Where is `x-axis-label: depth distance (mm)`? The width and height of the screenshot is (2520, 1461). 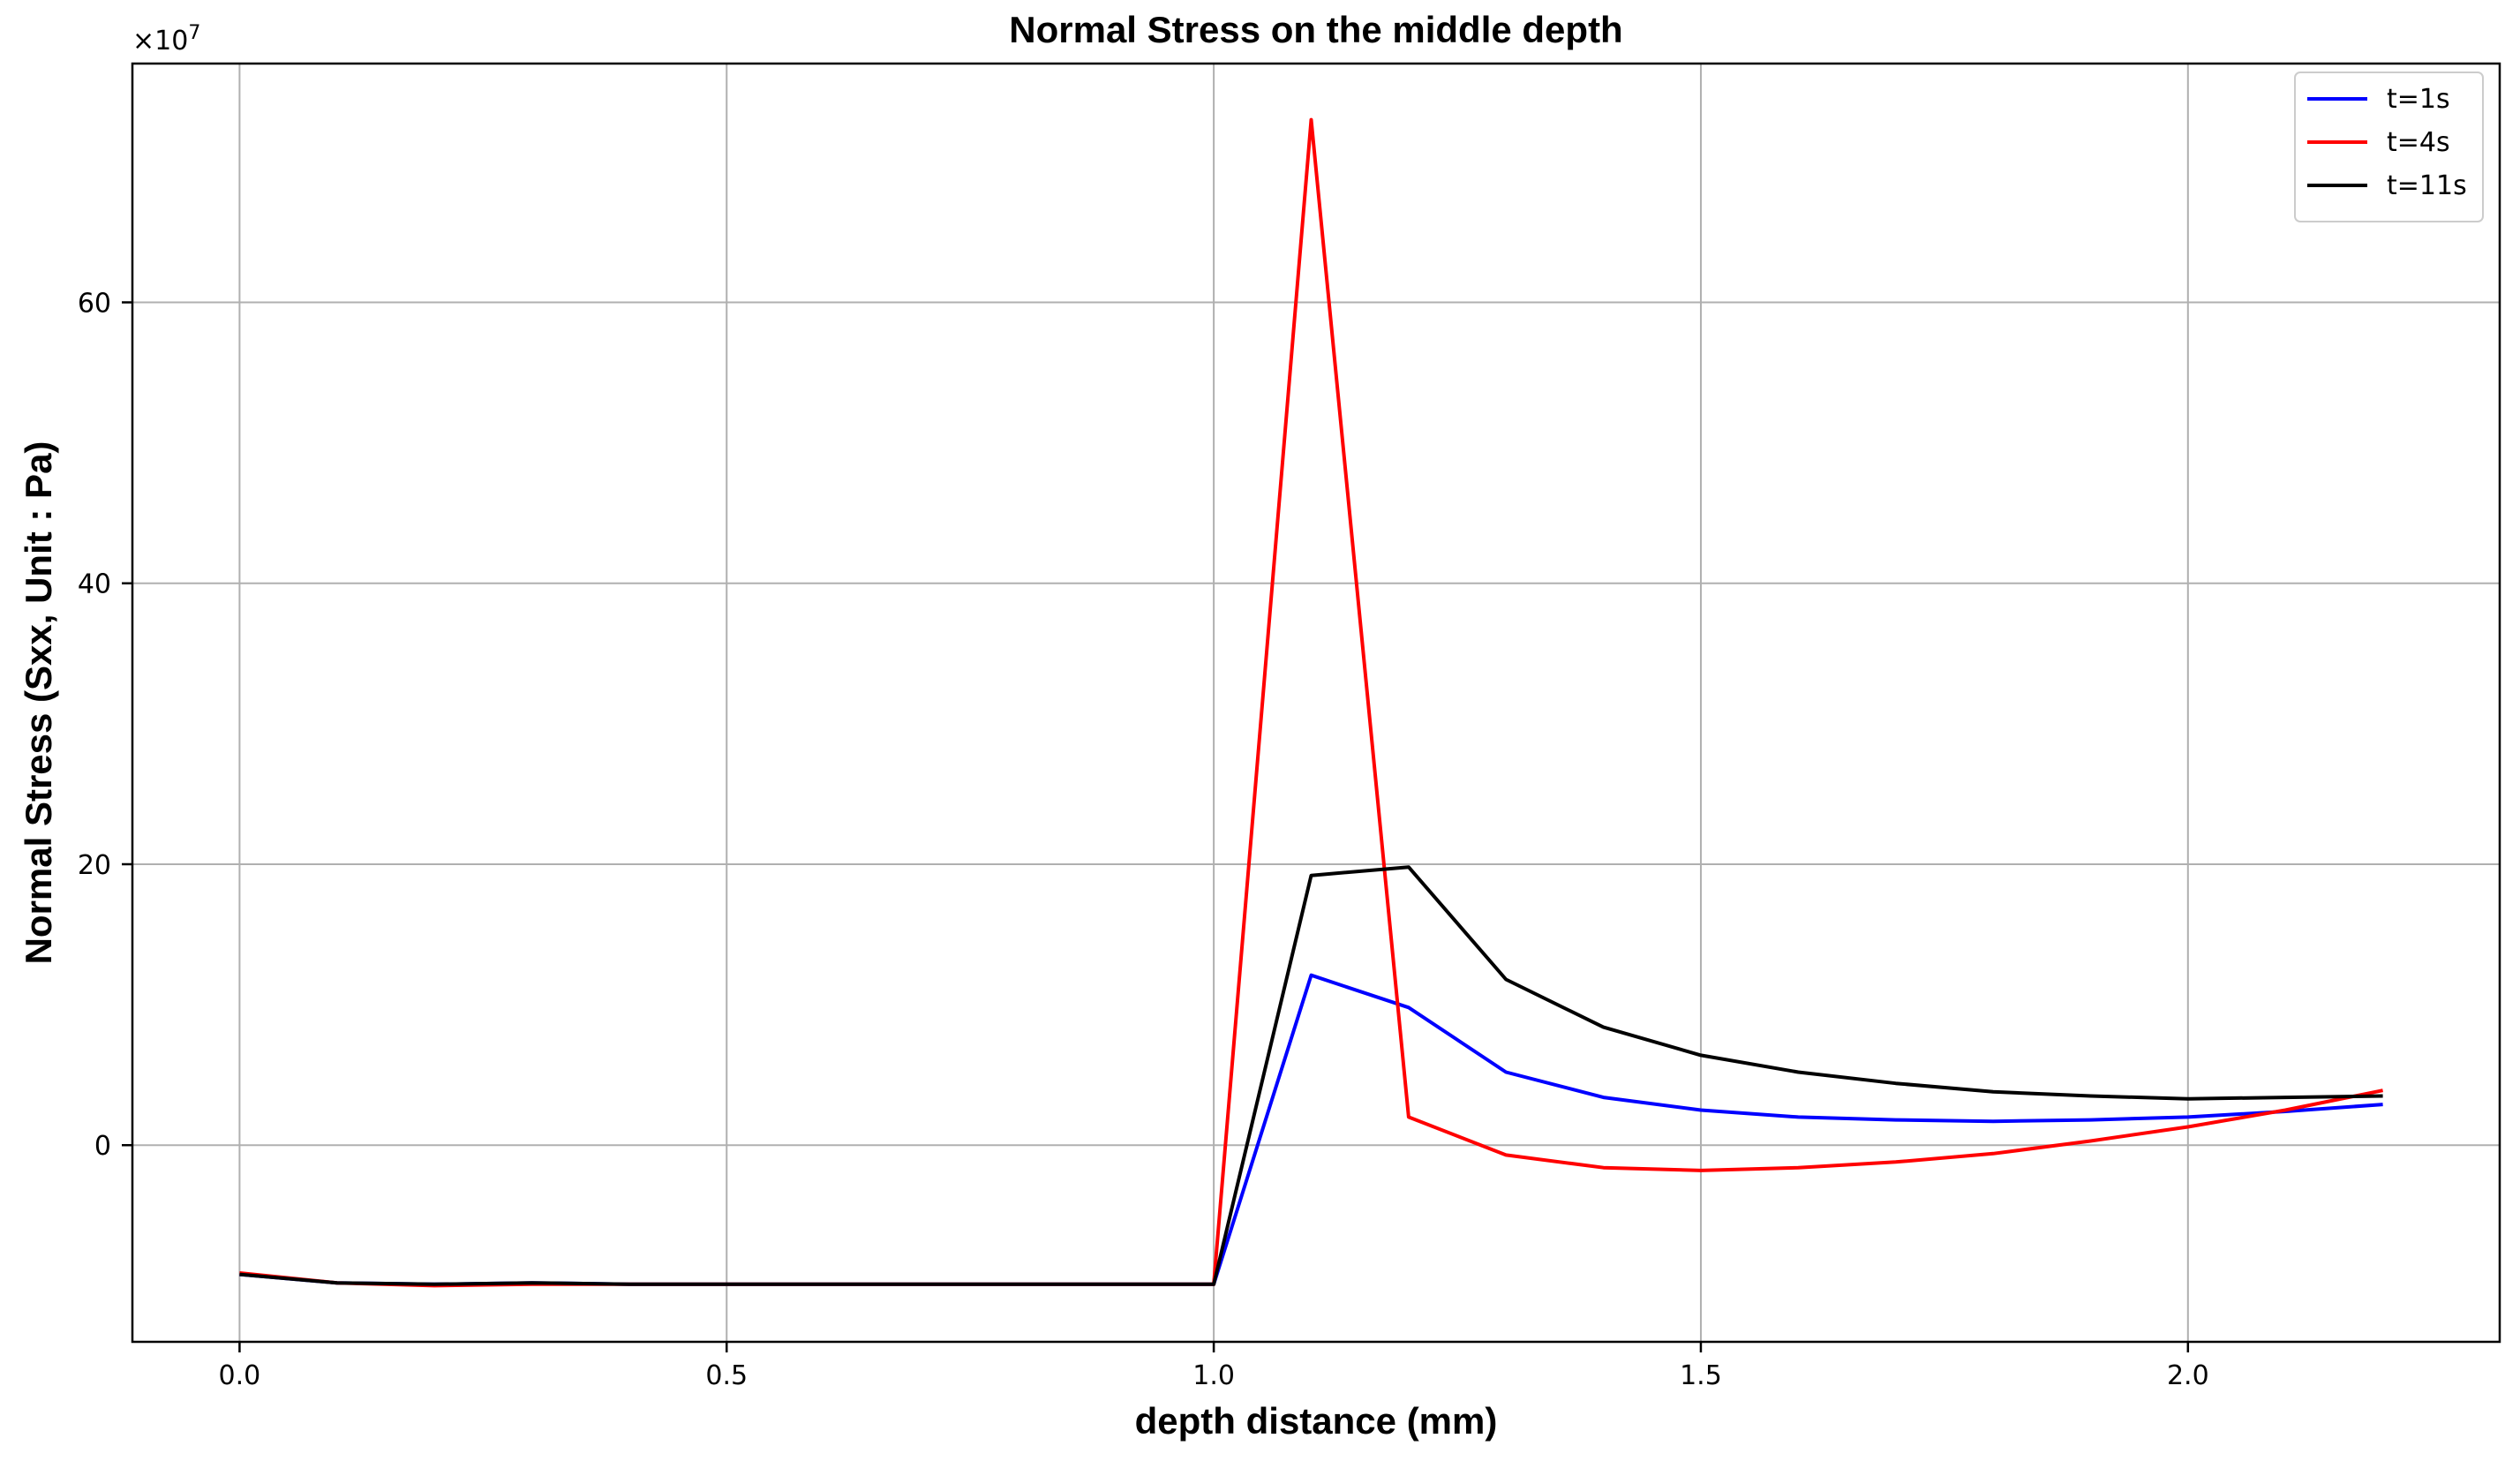 x-axis-label: depth distance (mm) is located at coordinates (1316, 1421).